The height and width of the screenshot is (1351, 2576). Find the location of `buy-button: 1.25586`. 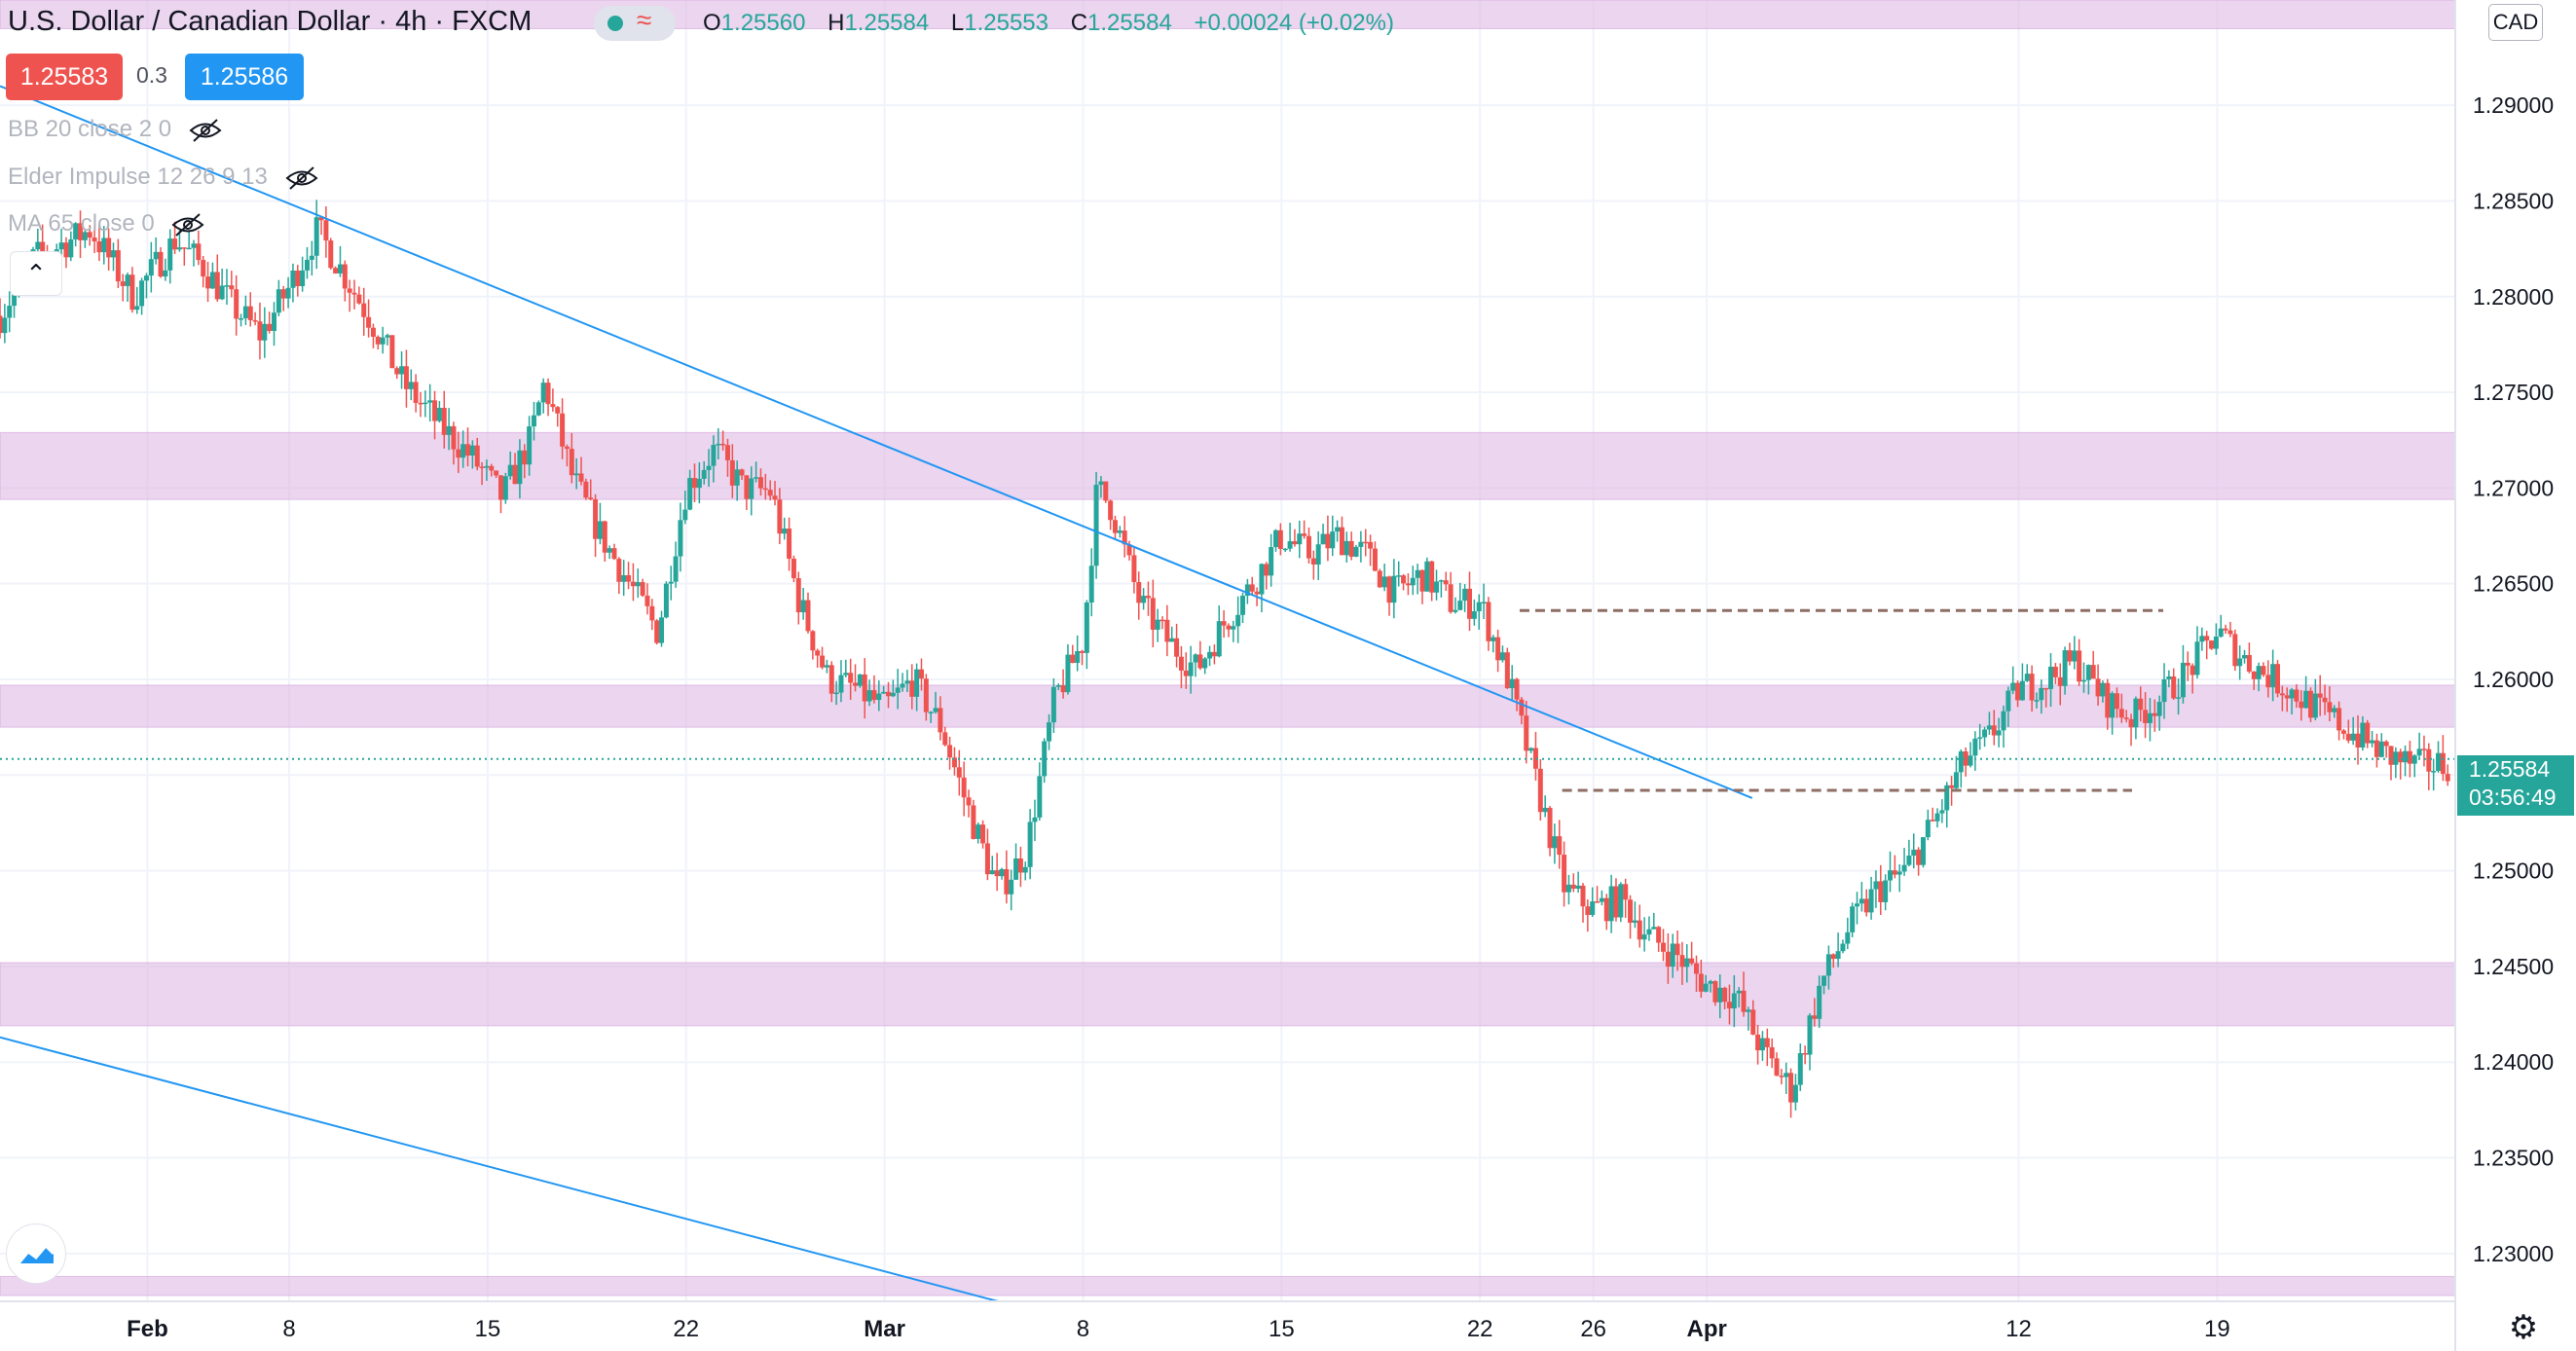

buy-button: 1.25586 is located at coordinates (244, 77).